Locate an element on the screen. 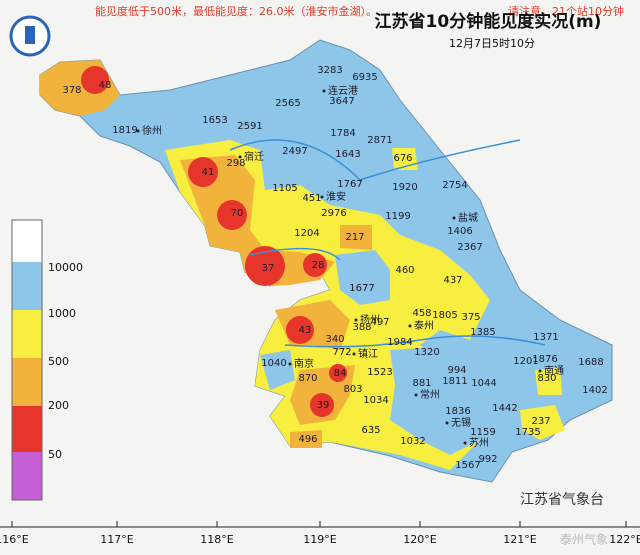 The width and height of the screenshot is (640, 555). city-label: 连云港 is located at coordinates (343, 90).